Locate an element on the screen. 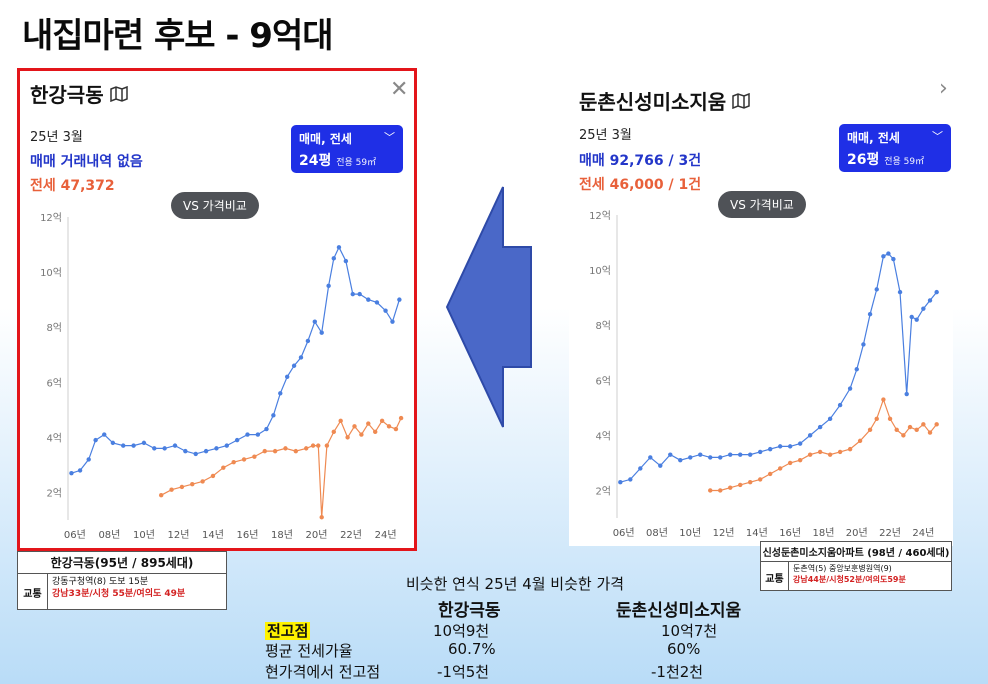 Image resolution: width=988 pixels, height=684 pixels. left-info-line2: 강남33분/시청 55분/여의도 49분 is located at coordinates (119, 594).